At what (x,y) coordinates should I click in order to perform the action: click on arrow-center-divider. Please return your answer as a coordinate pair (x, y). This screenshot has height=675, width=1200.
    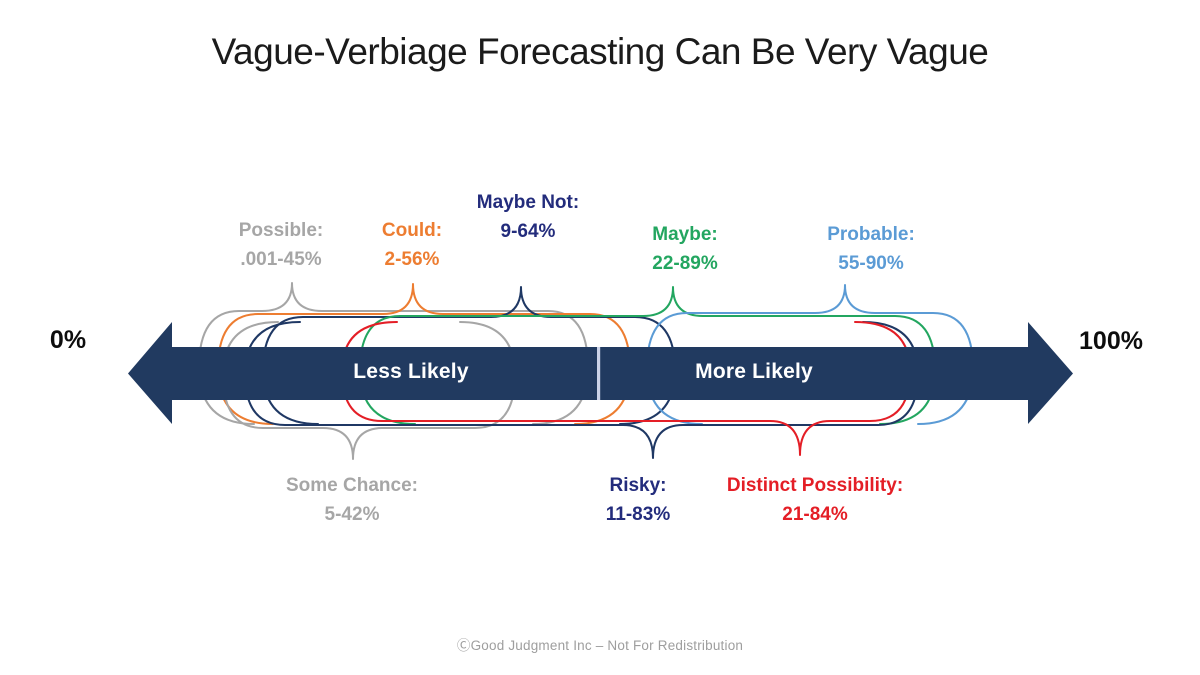
    Looking at the image, I should click on (599, 373).